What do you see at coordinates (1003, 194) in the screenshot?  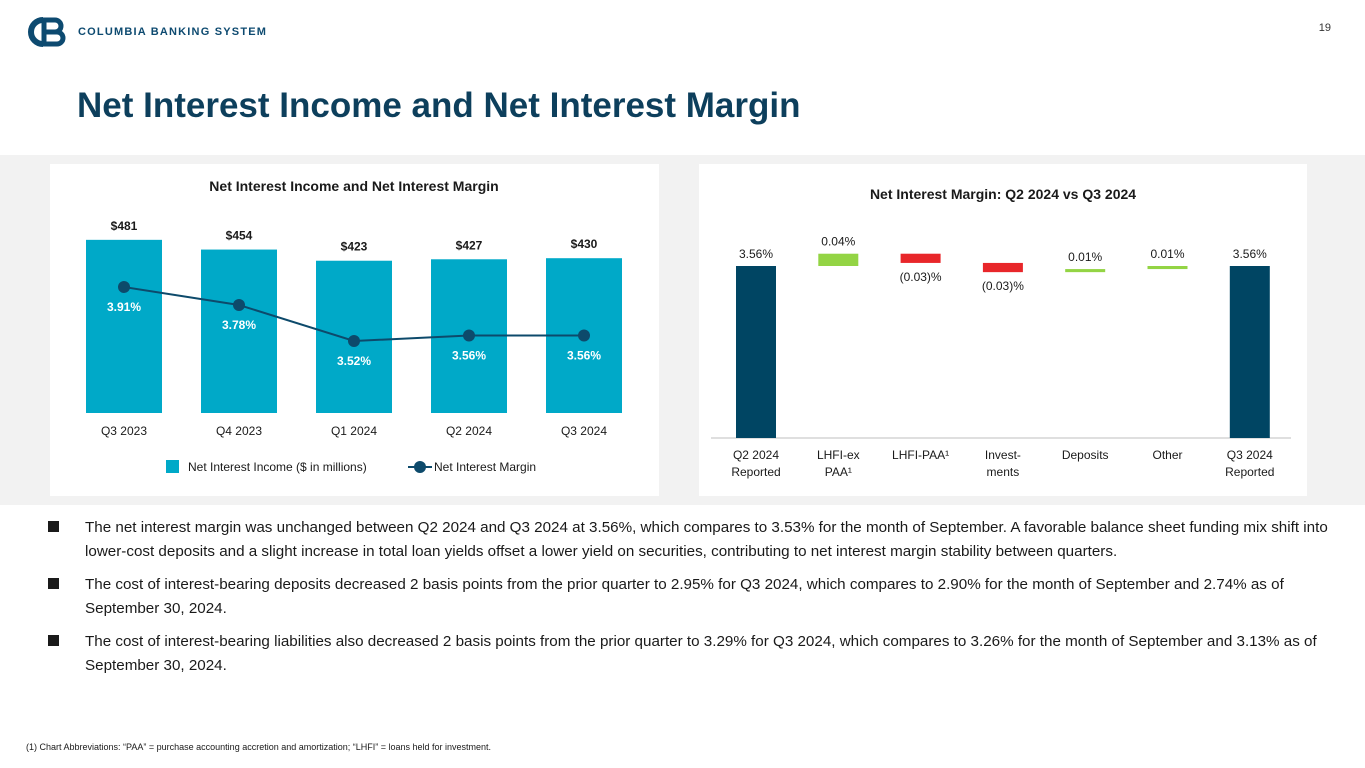 I see `chart-title: Net Interest Margin: Q2 2024 vs Q3 2024` at bounding box center [1003, 194].